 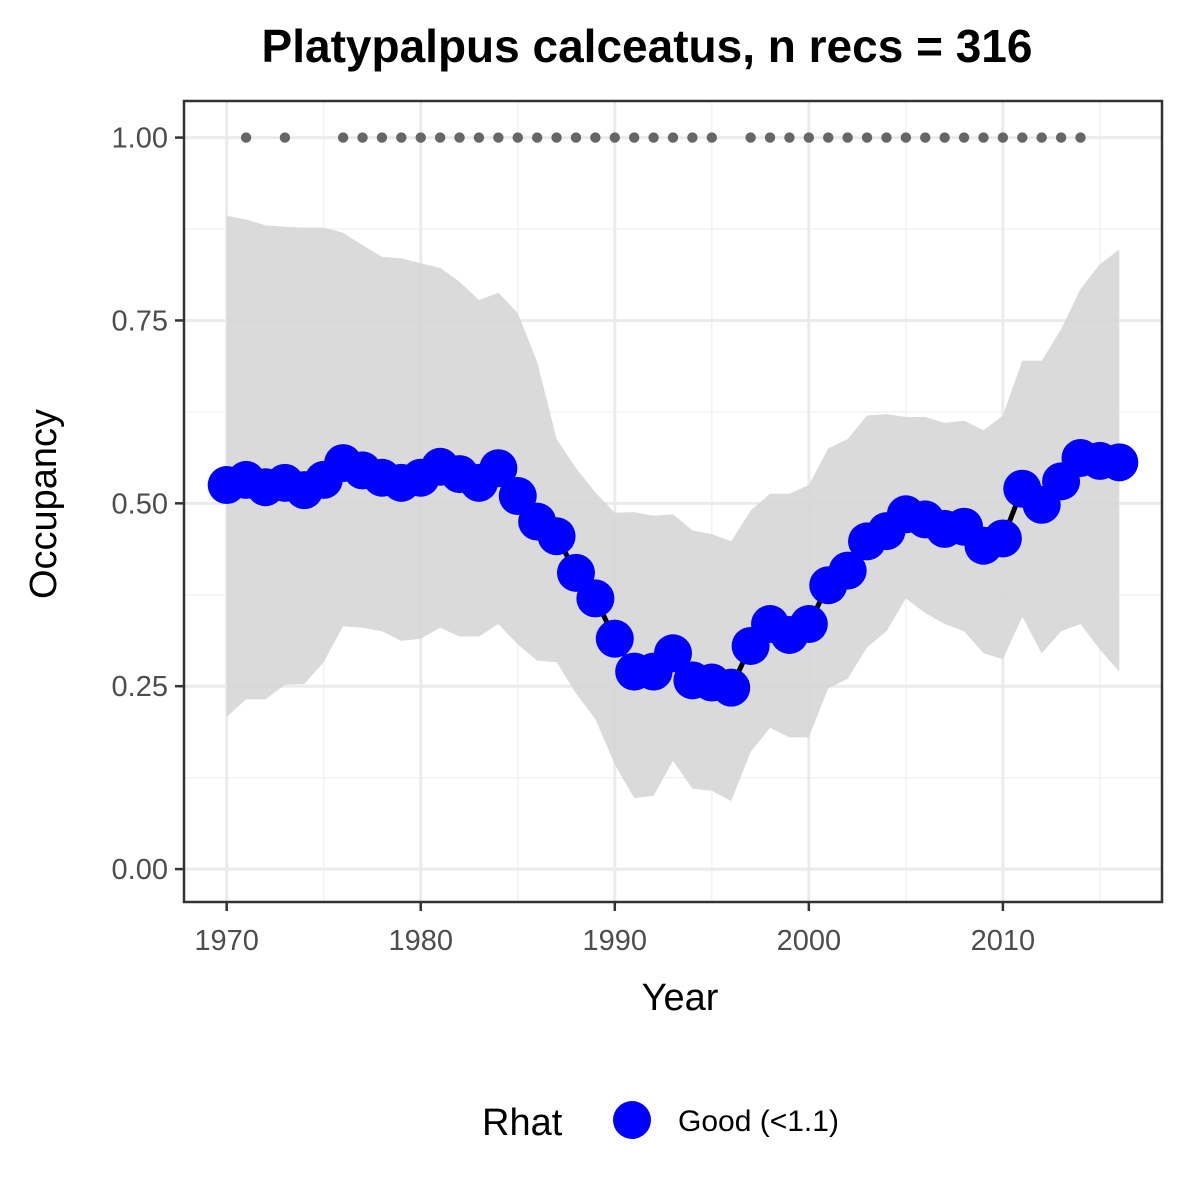 I want to click on x-axis-title: Year, so click(x=680, y=998).